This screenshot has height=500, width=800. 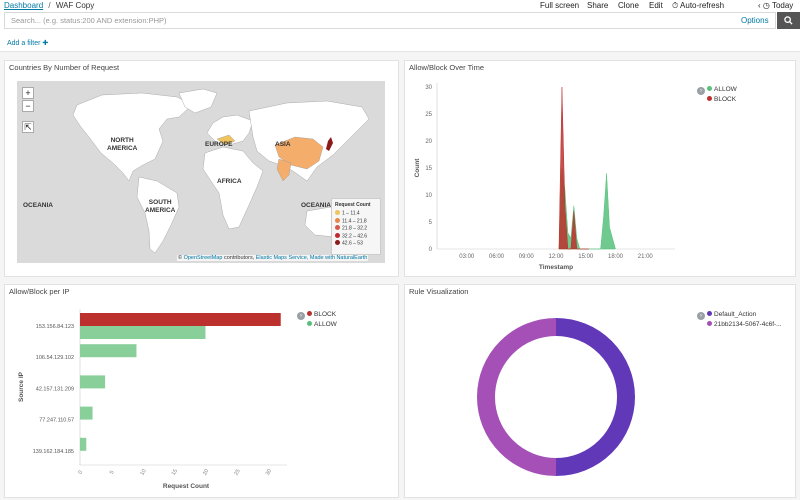 I want to click on search-icon, so click(x=788, y=20).